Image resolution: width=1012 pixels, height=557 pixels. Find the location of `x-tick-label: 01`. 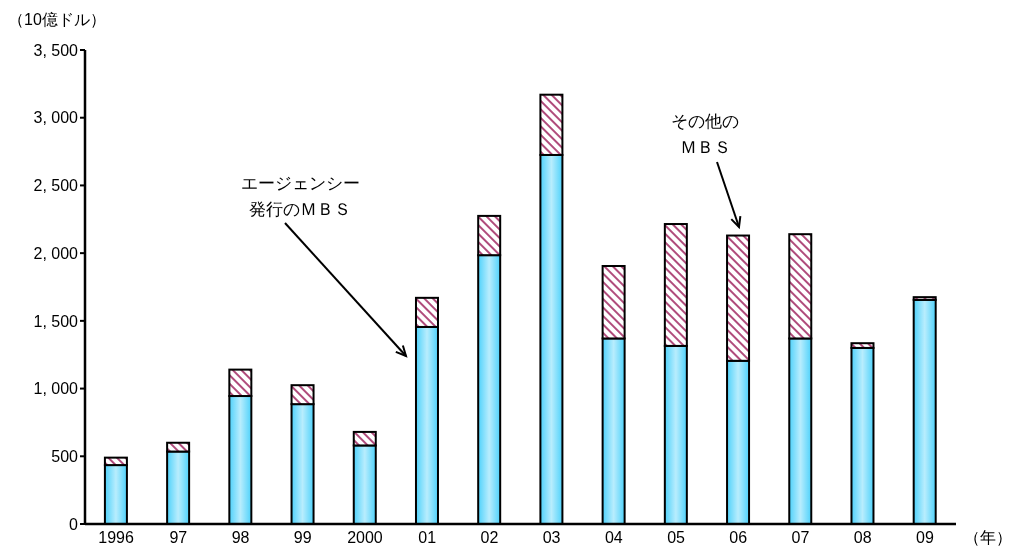

x-tick-label: 01 is located at coordinates (427, 538).